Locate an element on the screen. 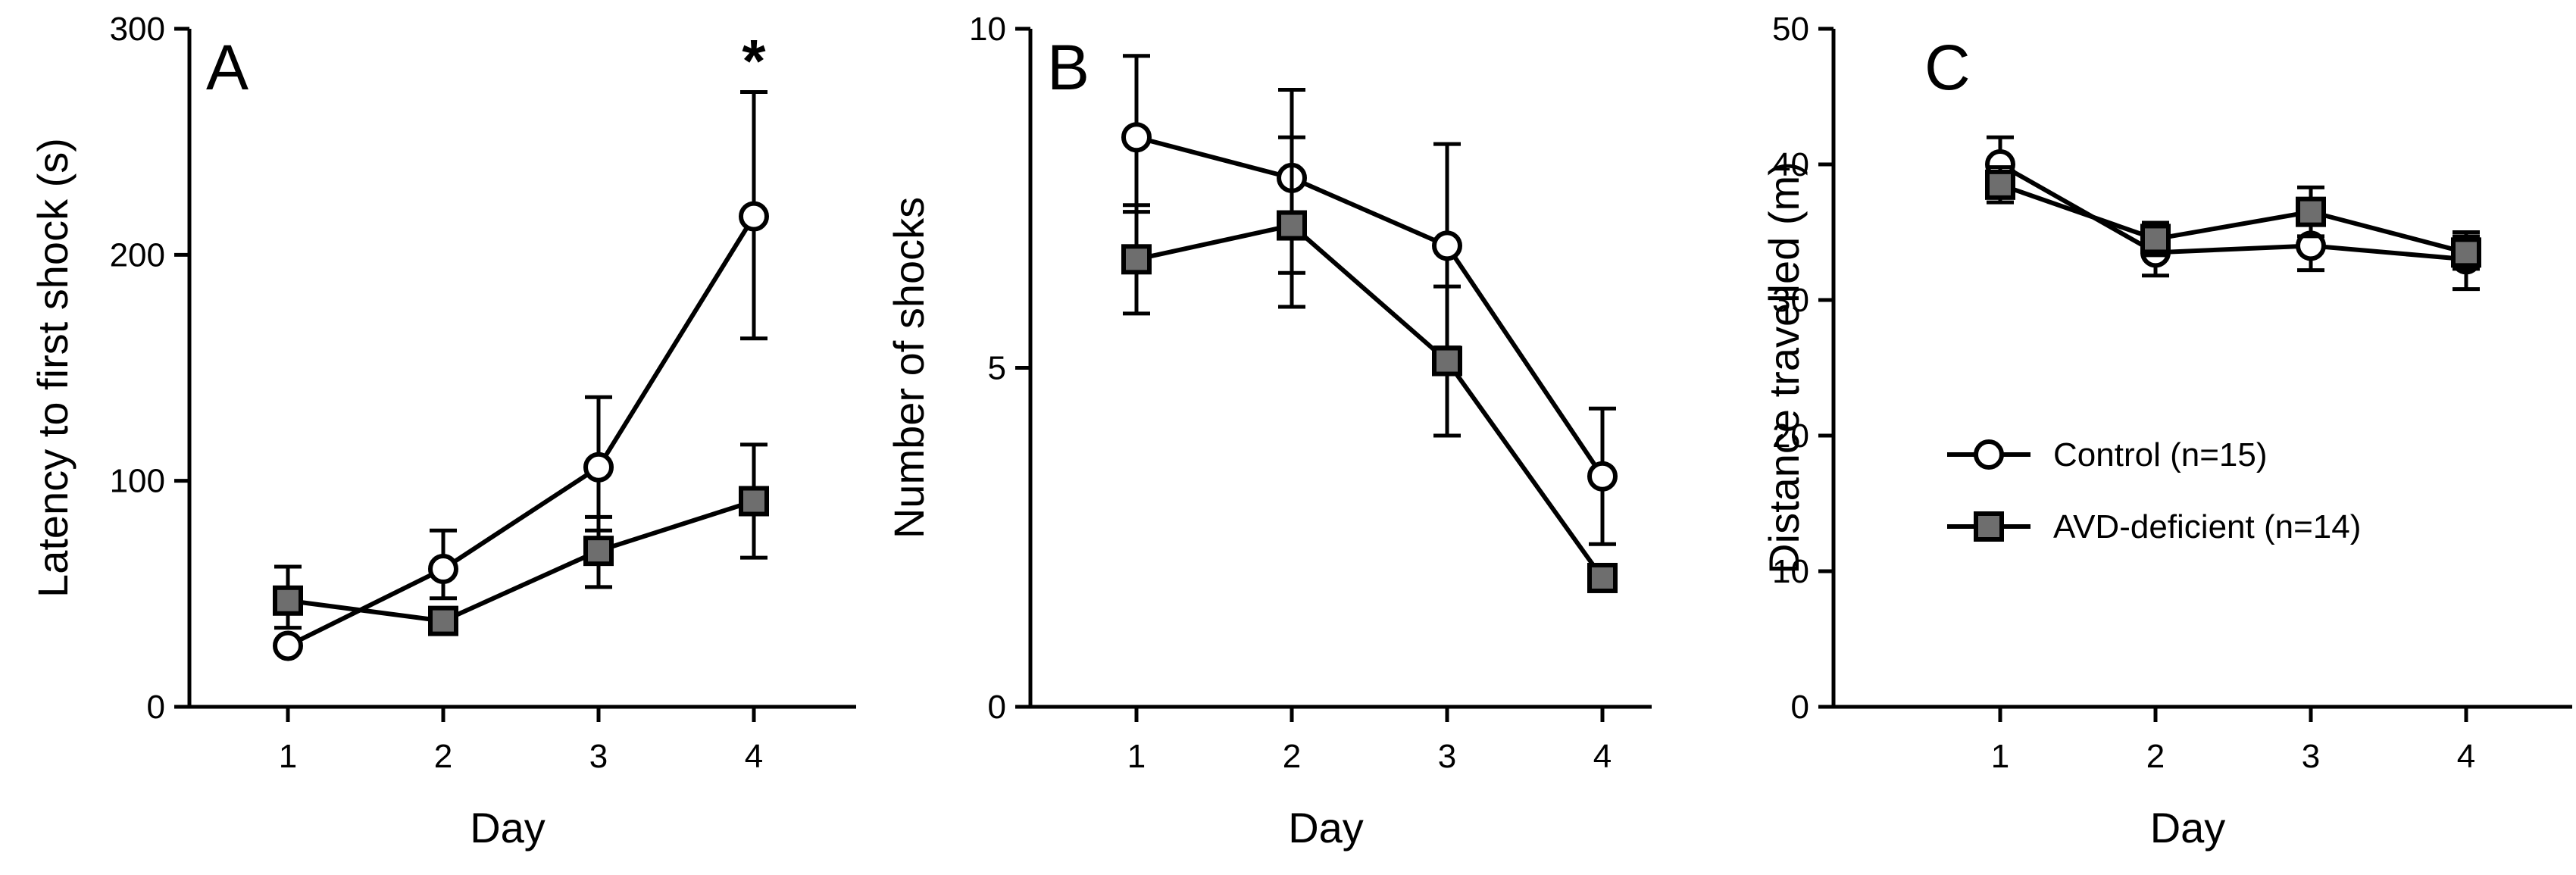  panel-letter: A is located at coordinates (227, 67).